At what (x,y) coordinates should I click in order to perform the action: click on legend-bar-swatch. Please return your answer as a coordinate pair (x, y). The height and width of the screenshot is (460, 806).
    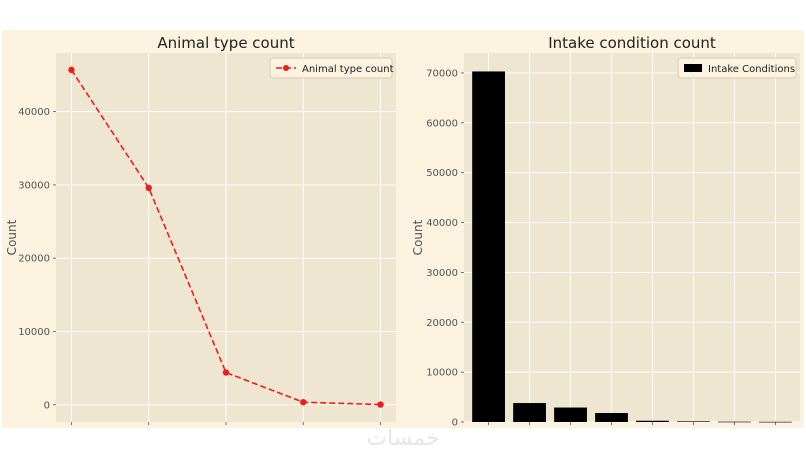
    Looking at the image, I should click on (693, 68).